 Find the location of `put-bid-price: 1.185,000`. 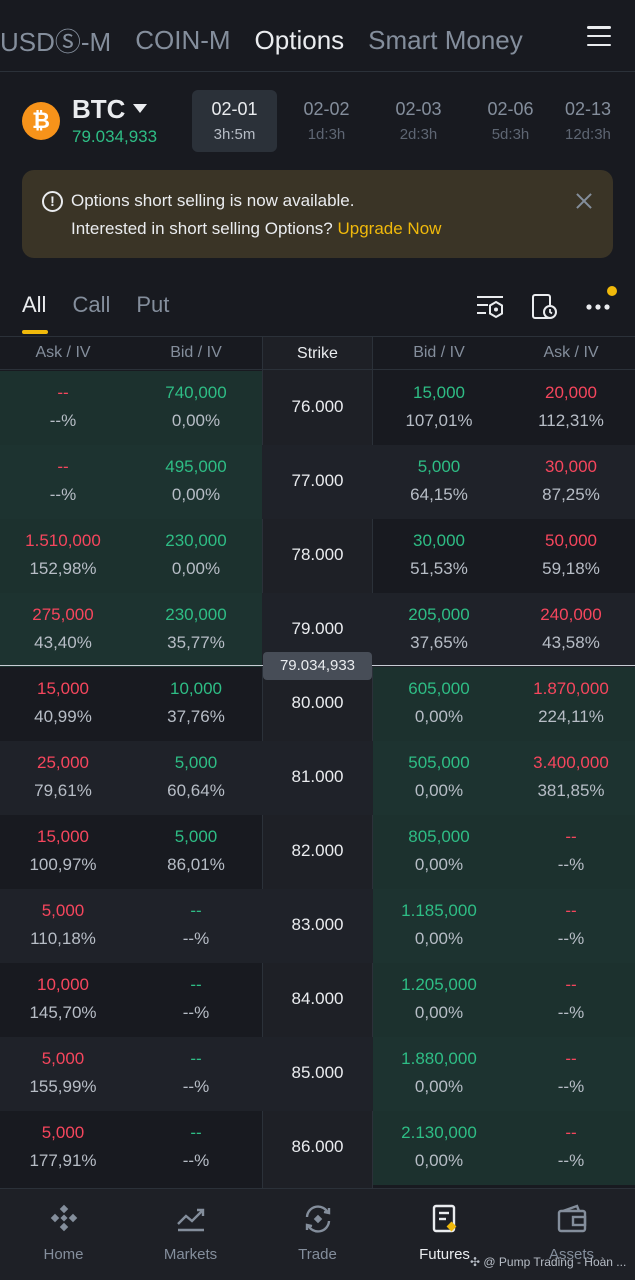

put-bid-price: 1.185,000 is located at coordinates (439, 910).